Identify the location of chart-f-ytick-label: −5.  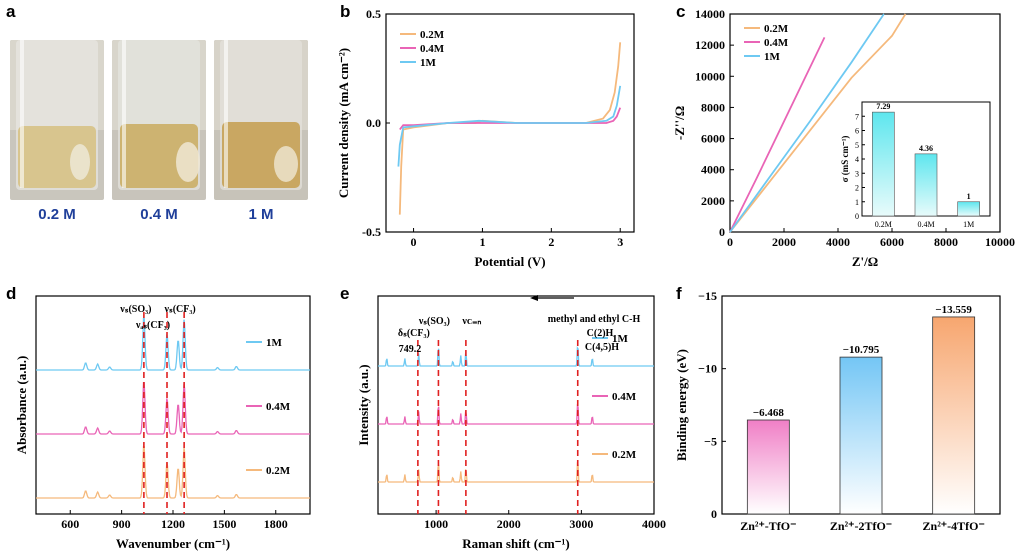
(710, 441).